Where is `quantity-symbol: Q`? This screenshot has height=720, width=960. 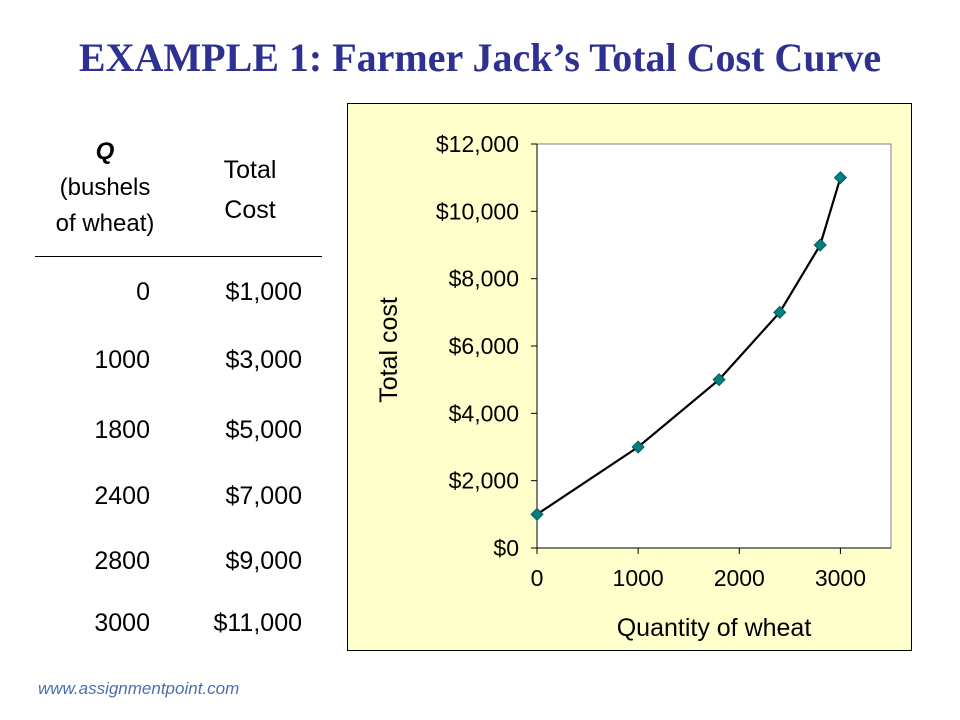
quantity-symbol: Q is located at coordinates (105, 151).